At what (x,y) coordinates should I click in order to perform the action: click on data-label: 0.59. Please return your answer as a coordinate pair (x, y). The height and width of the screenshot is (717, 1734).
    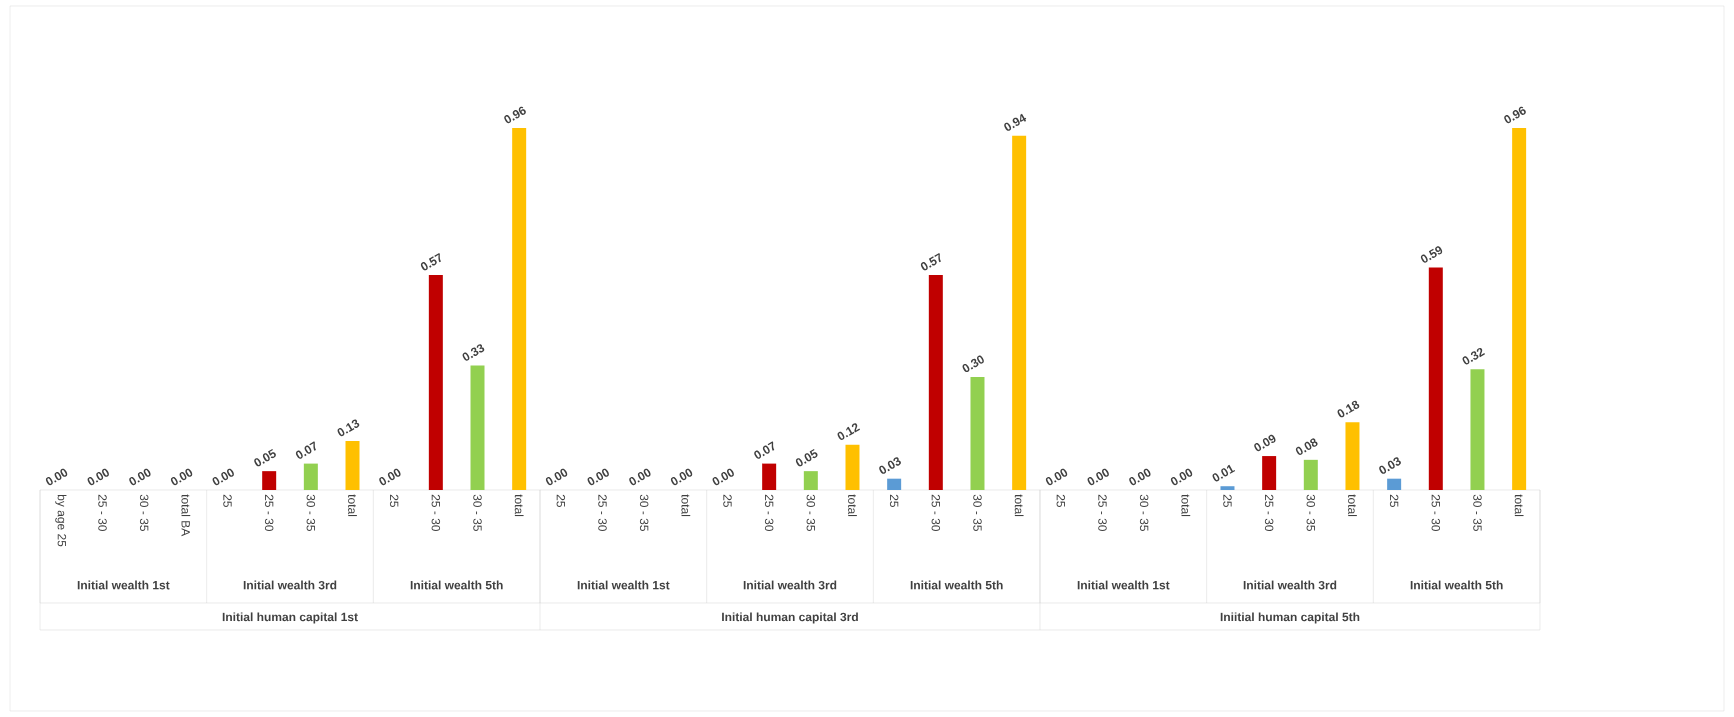
    Looking at the image, I should click on (1431, 254).